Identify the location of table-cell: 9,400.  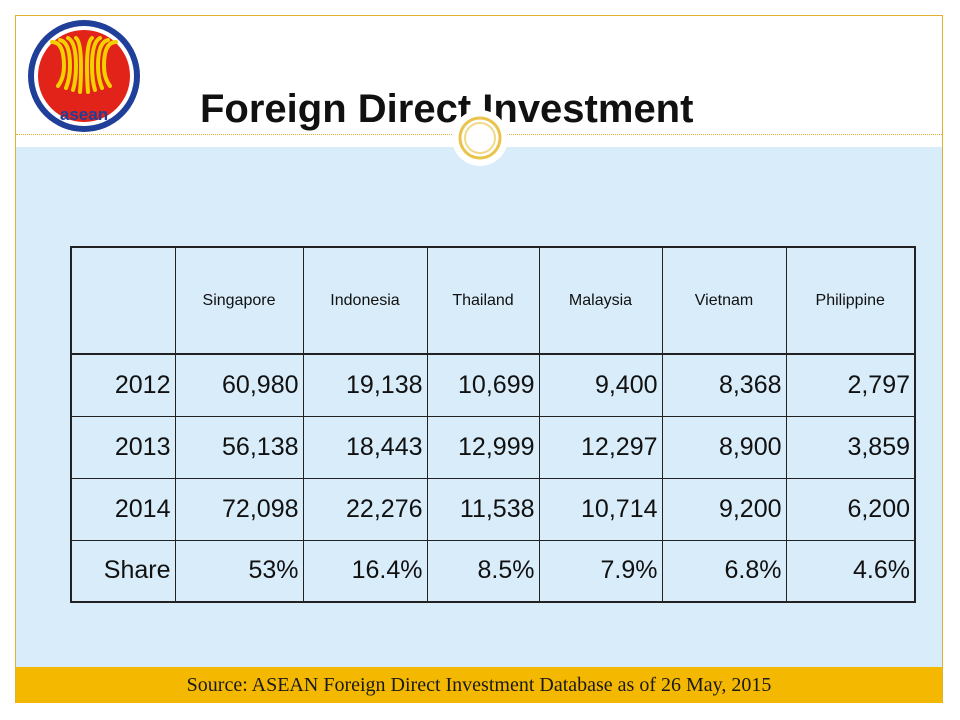
(600, 385).